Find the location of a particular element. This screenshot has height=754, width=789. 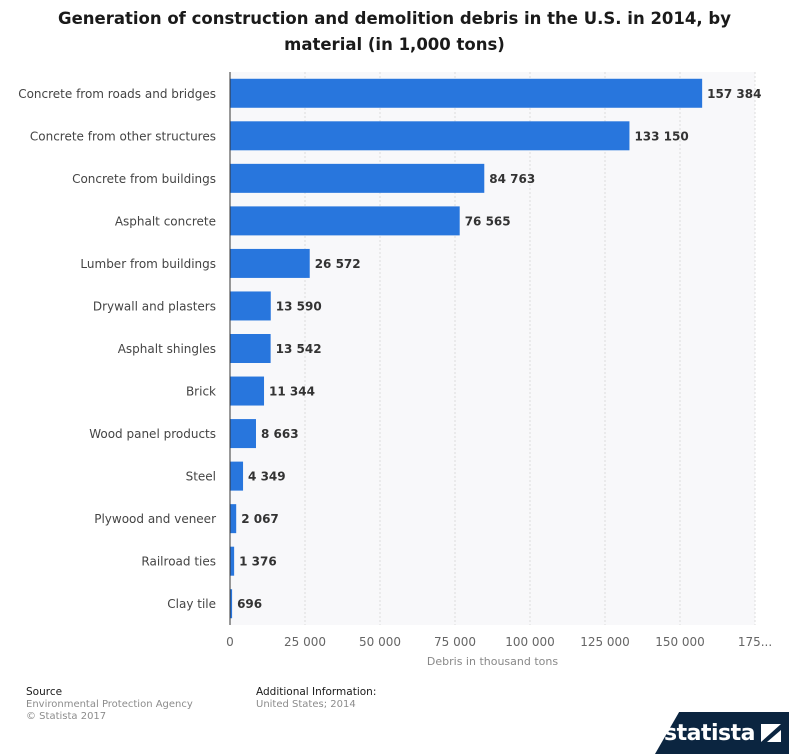

category-label: Steel is located at coordinates (201, 477).